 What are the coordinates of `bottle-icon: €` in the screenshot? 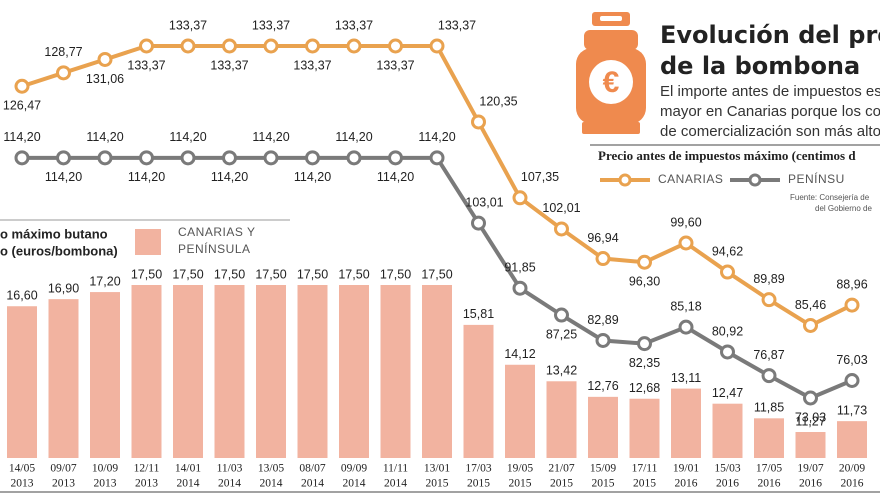 It's located at (611, 73).